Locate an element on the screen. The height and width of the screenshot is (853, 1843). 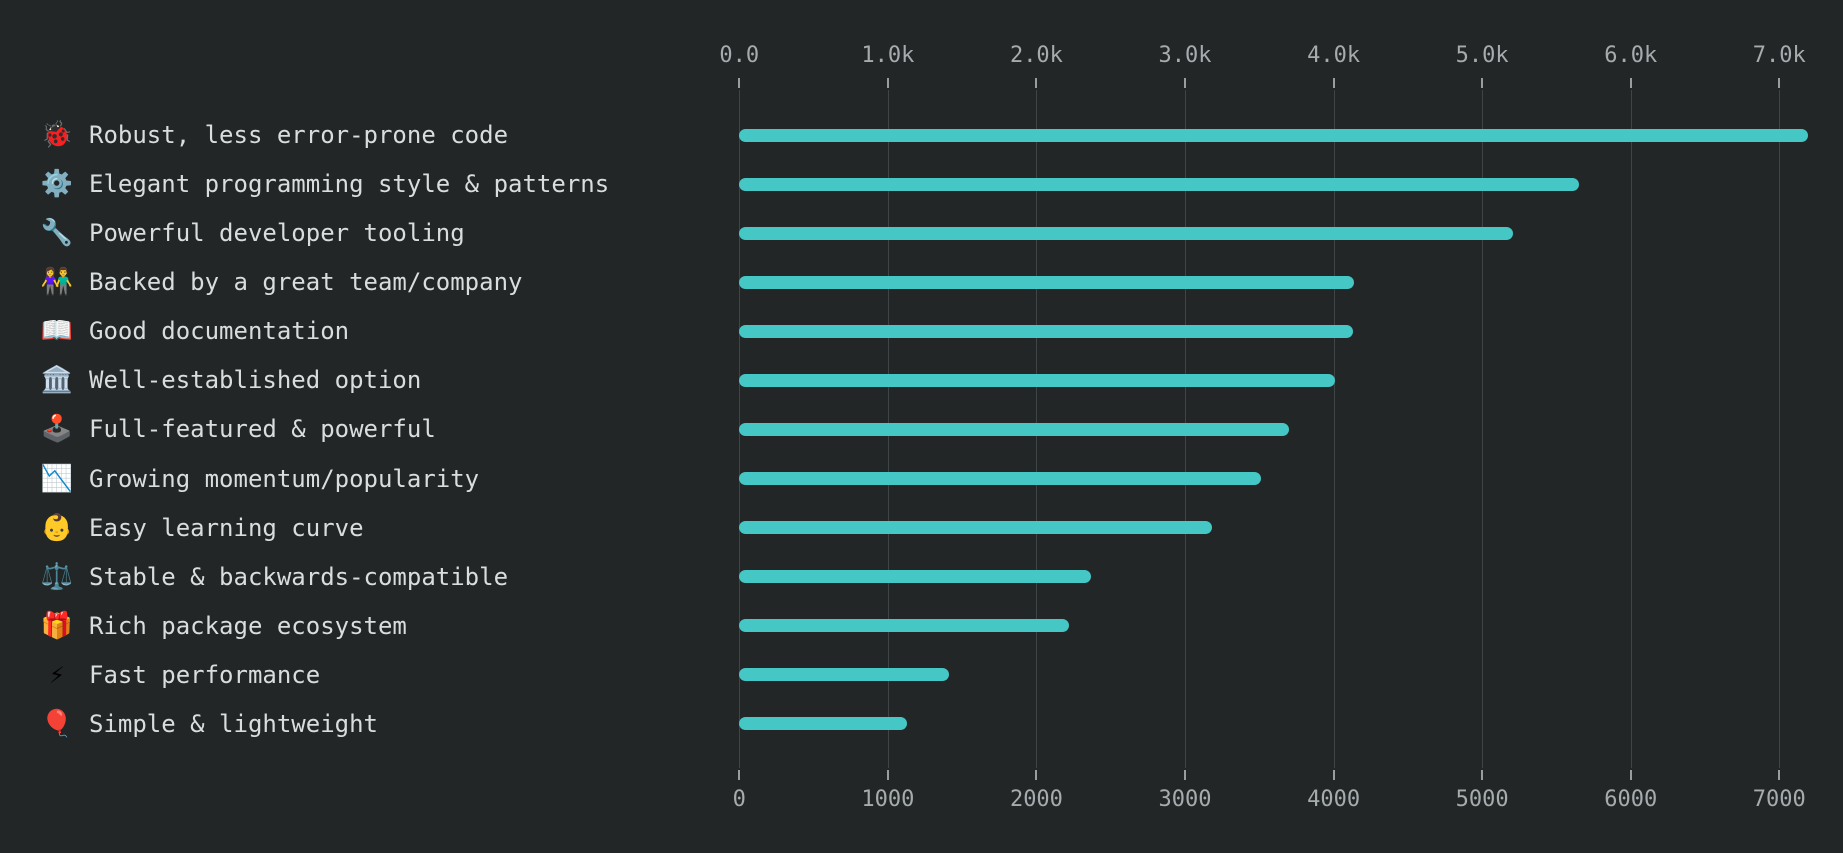
category-label: Full-featured & powerful is located at coordinates (262, 429).